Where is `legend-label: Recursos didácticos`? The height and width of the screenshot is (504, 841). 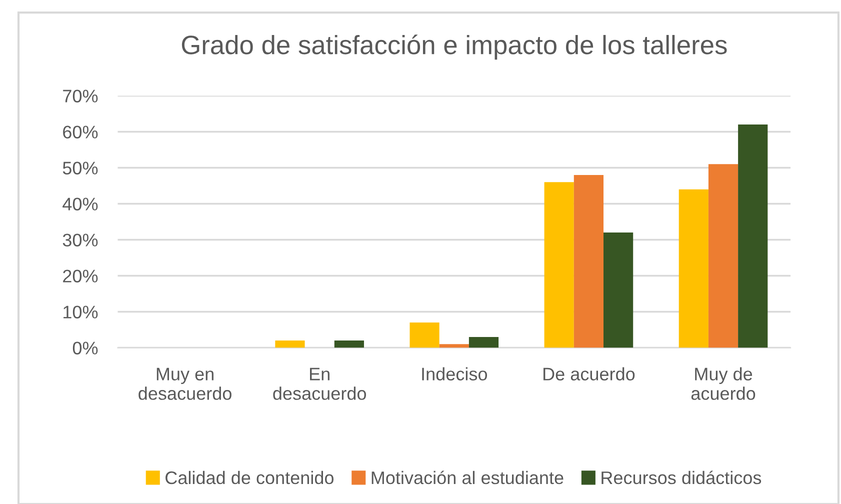
legend-label: Recursos didácticos is located at coordinates (682, 477).